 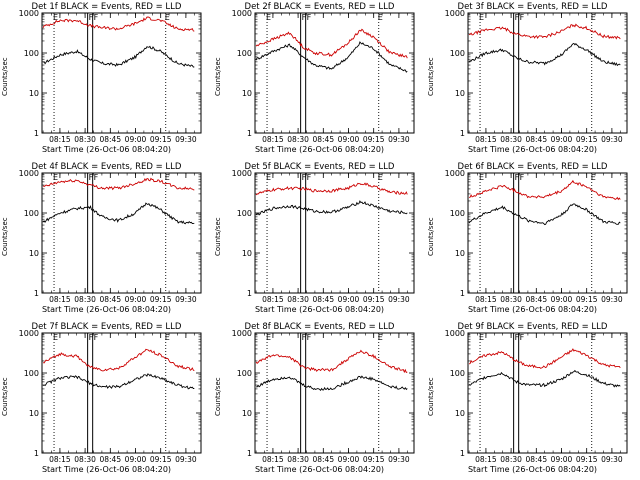 I want to click on chart-title: Det 4f BLACK = Events, RED = LLD, so click(x=106, y=167).